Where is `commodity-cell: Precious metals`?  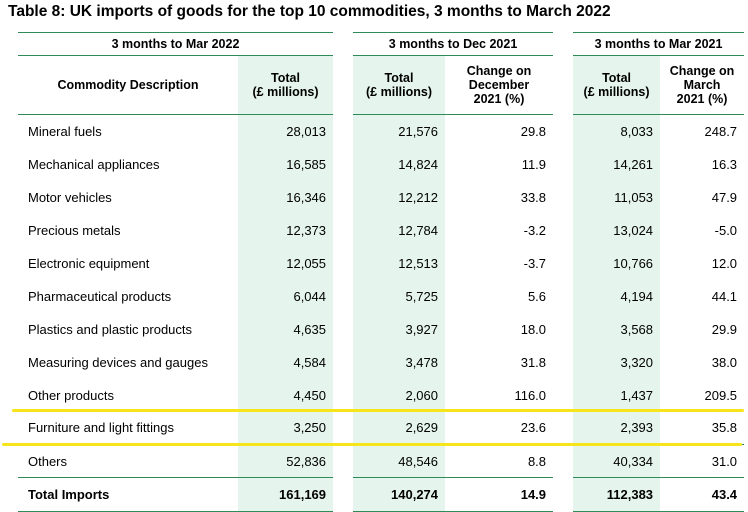
commodity-cell: Precious metals is located at coordinates (74, 230).